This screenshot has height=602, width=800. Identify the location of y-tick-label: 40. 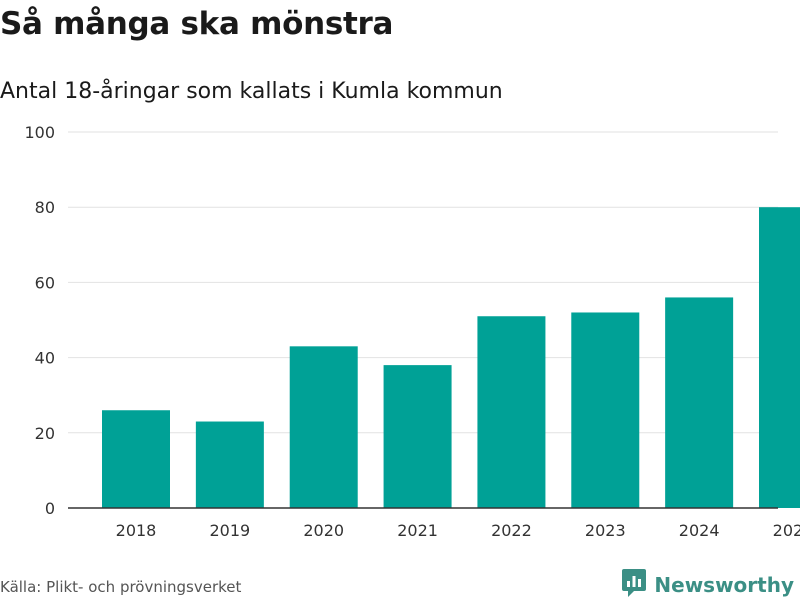
(45, 358).